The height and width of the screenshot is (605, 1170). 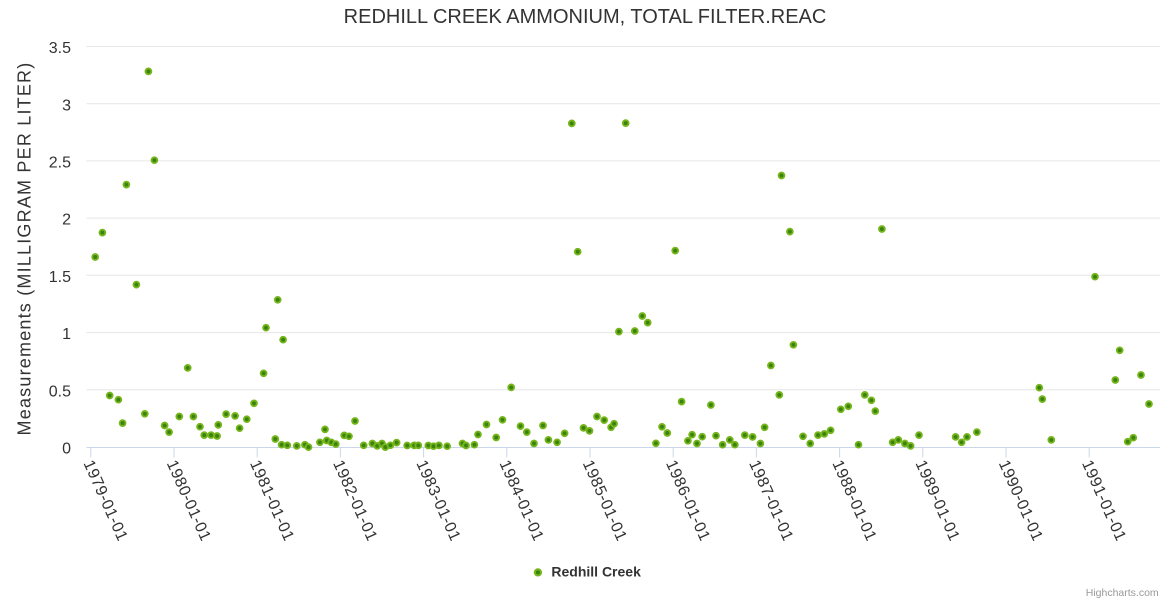 What do you see at coordinates (1122, 593) in the screenshot?
I see `svg-text: Highcharts.com` at bounding box center [1122, 593].